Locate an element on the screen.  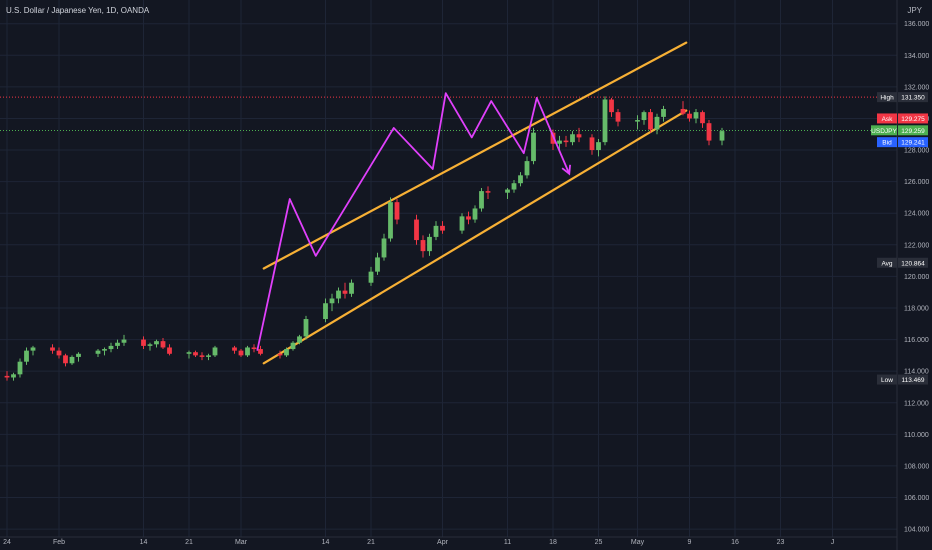
y-tick-label: 112.000 is located at coordinates (916, 403).